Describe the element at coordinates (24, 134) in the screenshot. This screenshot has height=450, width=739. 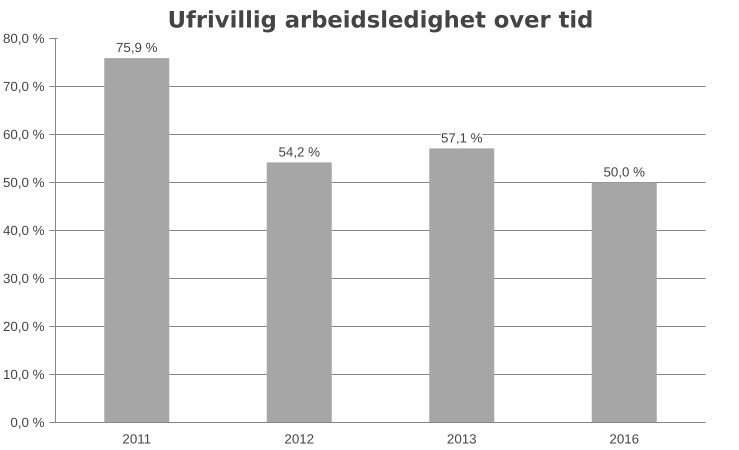
I see `y-tick-label: 60,0 %` at that location.